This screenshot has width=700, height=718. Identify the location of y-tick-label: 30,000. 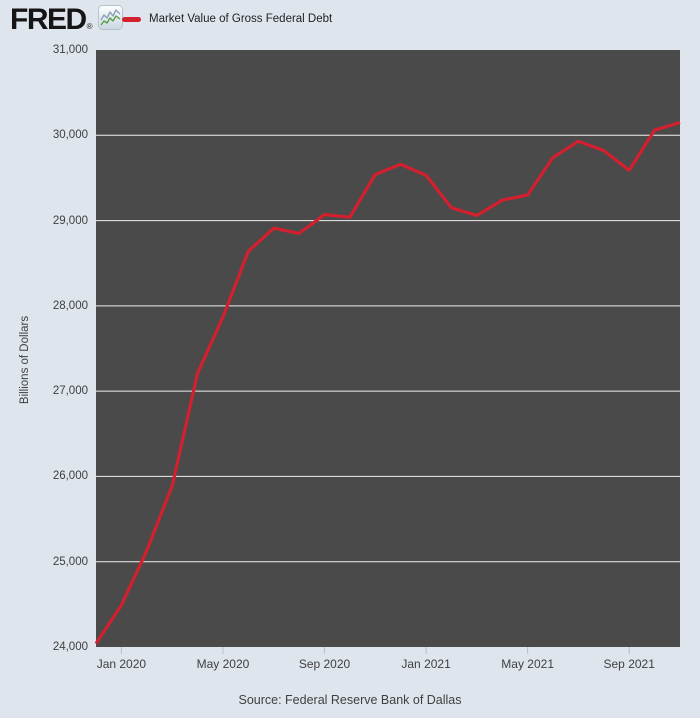
(70, 135).